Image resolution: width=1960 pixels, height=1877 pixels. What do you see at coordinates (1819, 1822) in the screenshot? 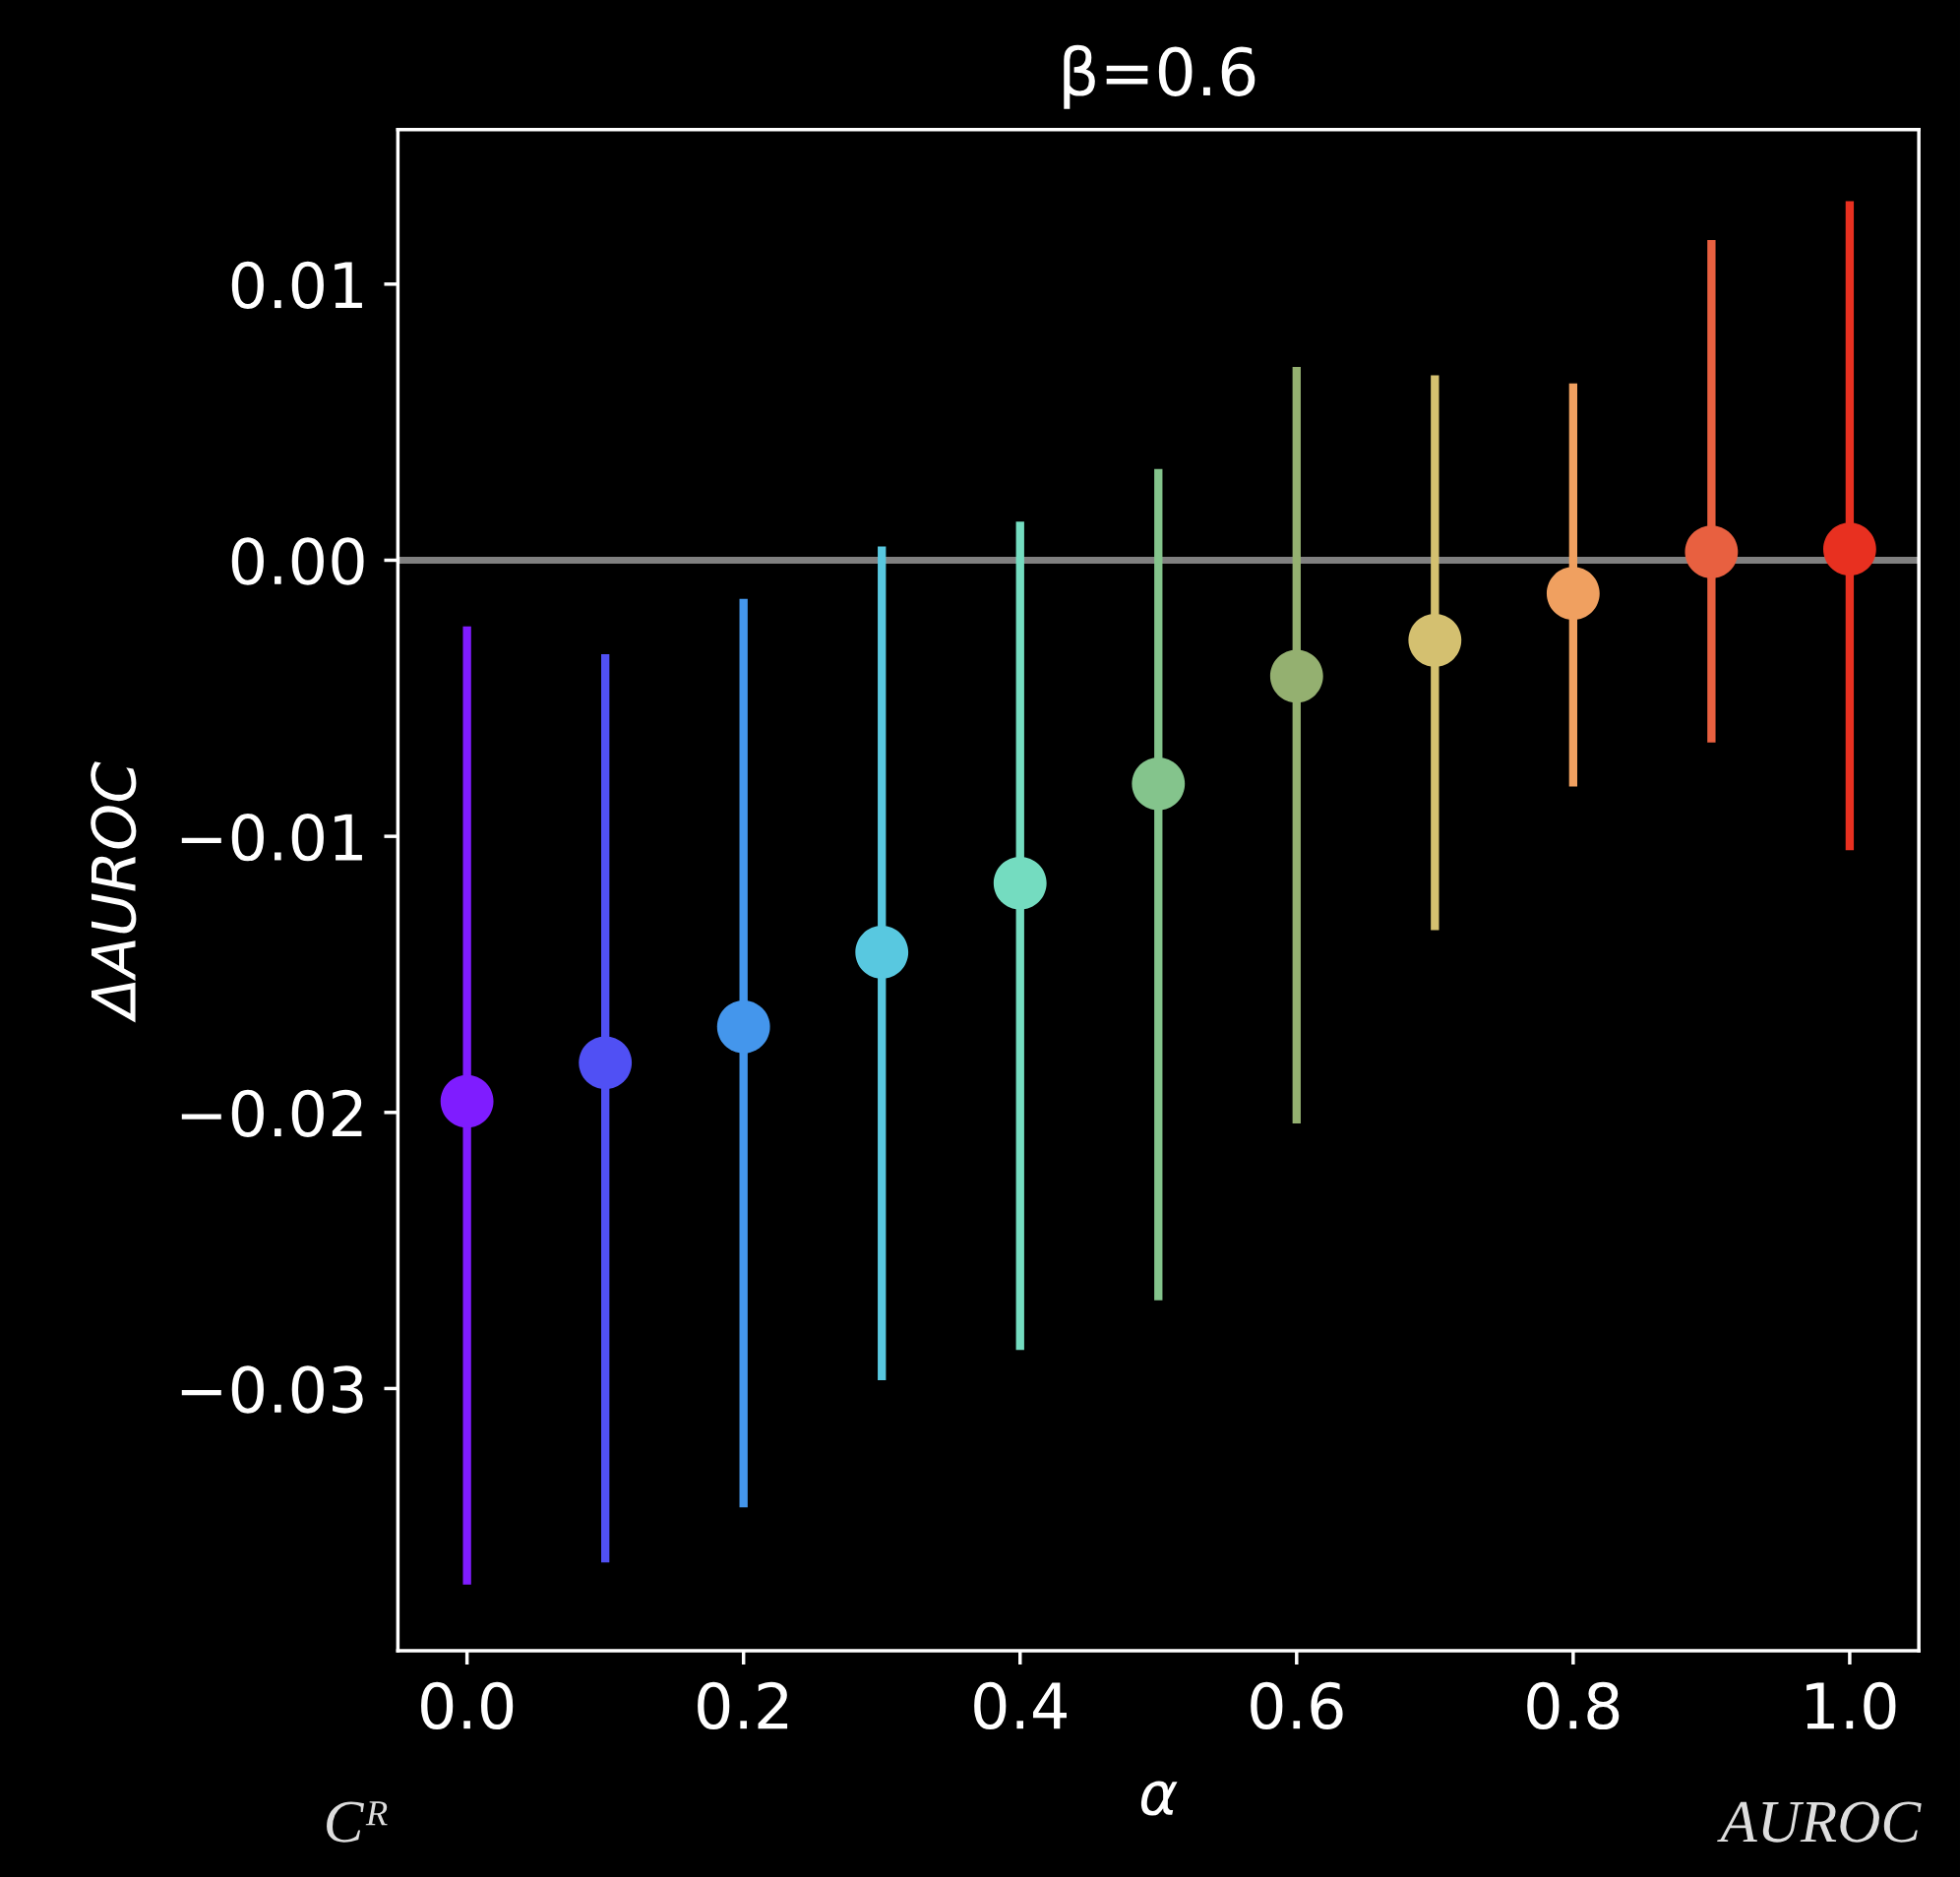
I see `text: AUROC` at bounding box center [1819, 1822].